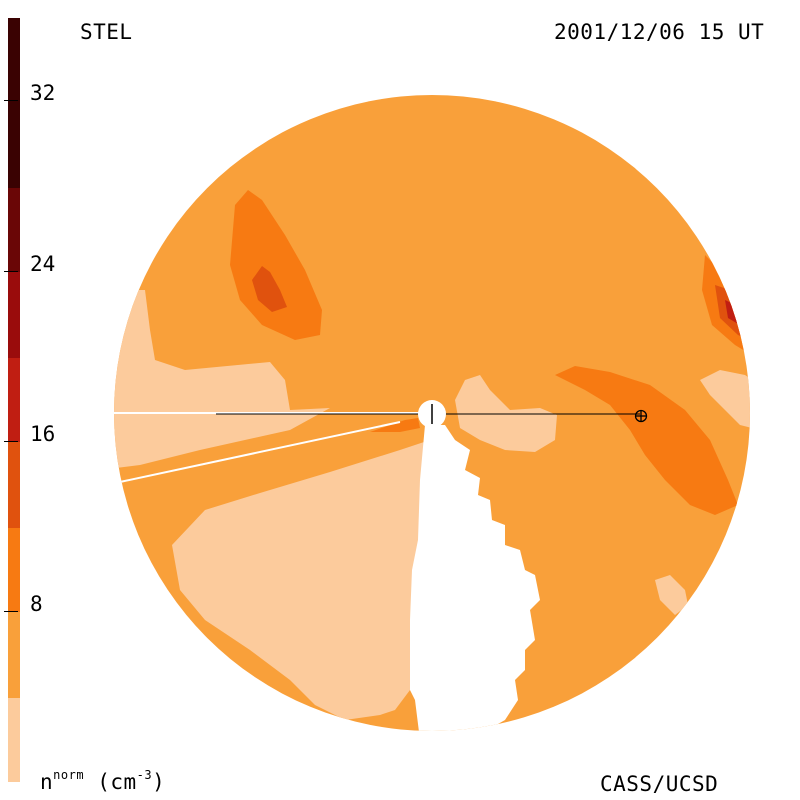  I want to click on credit-label: CASS/UCSD, so click(659, 784).